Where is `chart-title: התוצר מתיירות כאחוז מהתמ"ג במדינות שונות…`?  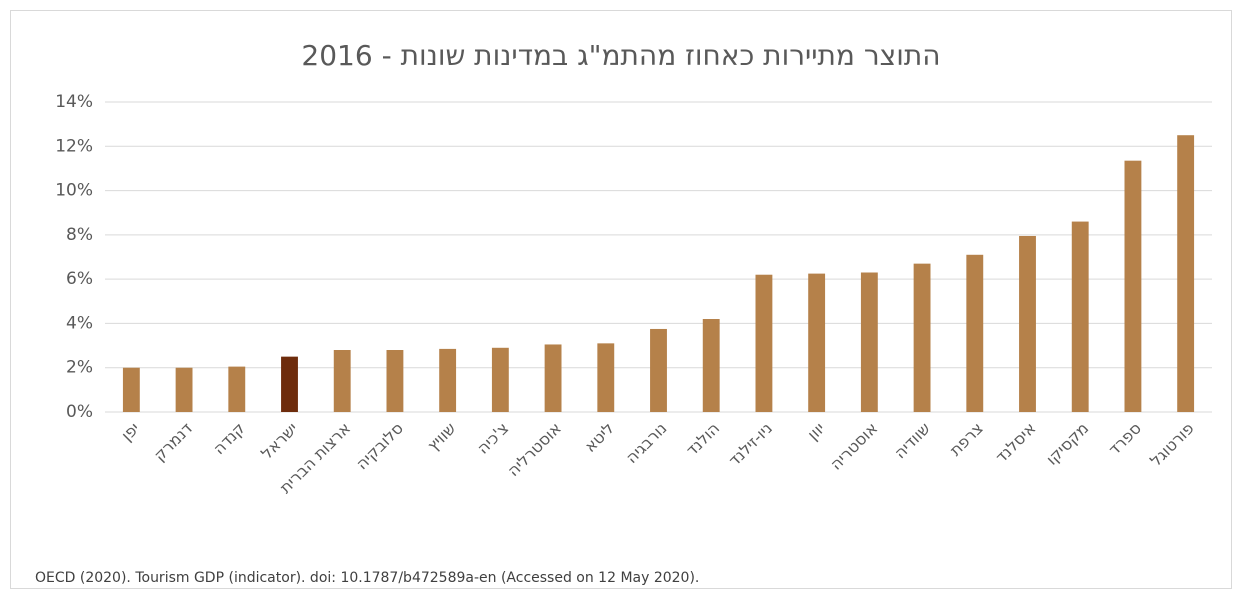
chart-title: התוצר מתיירות כאחוז מהתמ"ג במדינות שונות… is located at coordinates (620, 55).